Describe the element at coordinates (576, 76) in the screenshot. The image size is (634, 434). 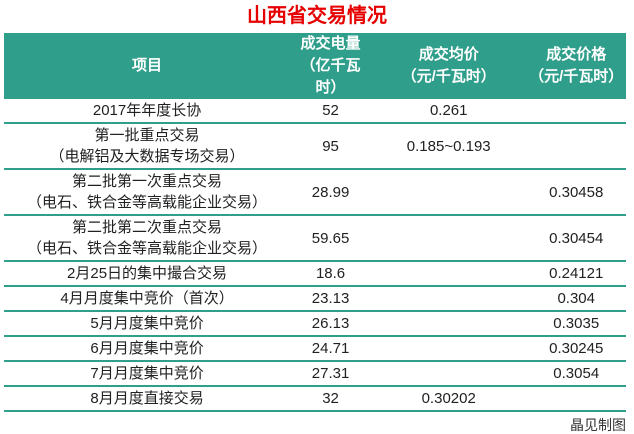
I see `col-header-deal-price-unit: （元/千瓦时）` at that location.